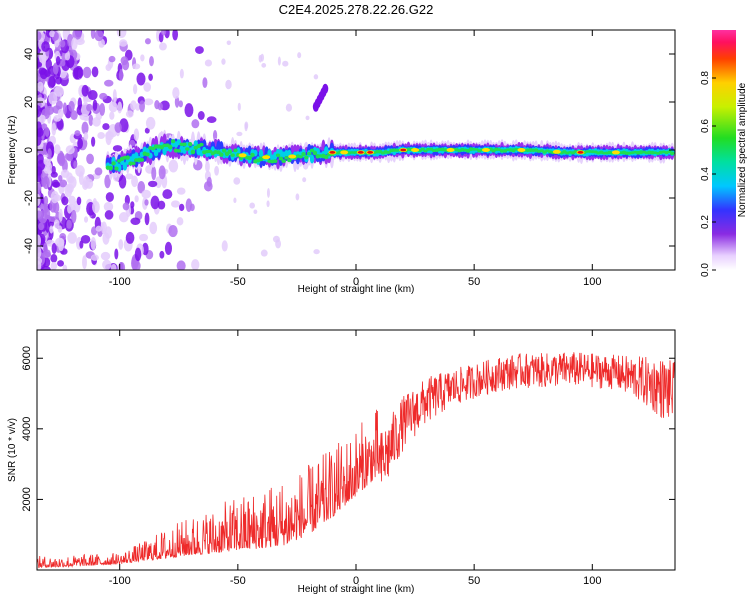 The image size is (750, 600). What do you see at coordinates (724, 150) in the screenshot?
I see `colorbar-gradient` at bounding box center [724, 150].